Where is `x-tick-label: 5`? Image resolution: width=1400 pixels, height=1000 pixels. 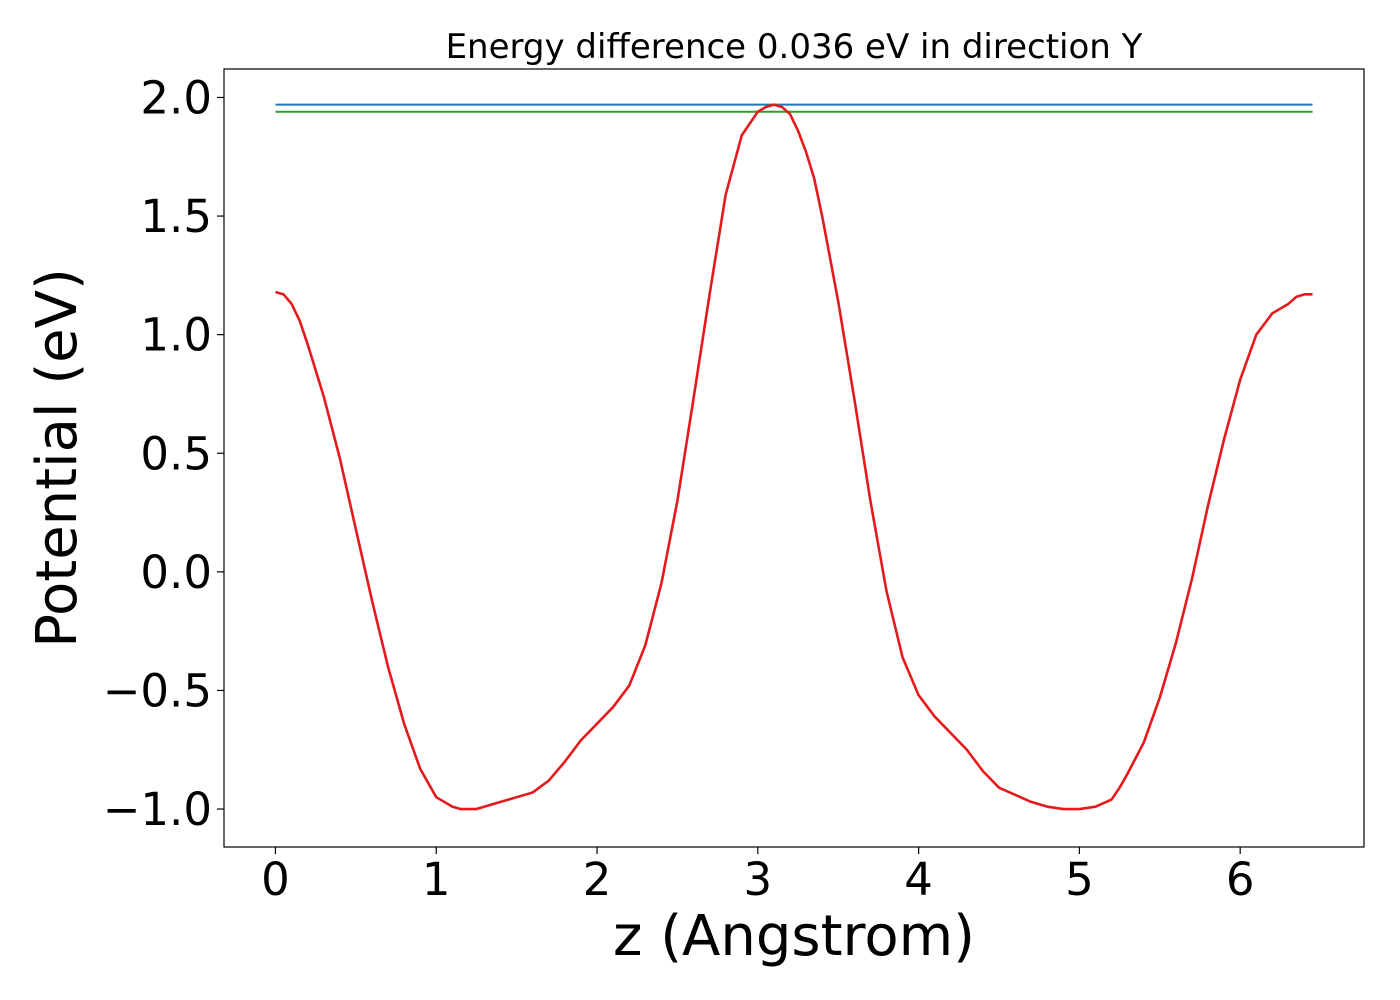
x-tick-label: 5 is located at coordinates (1079, 879).